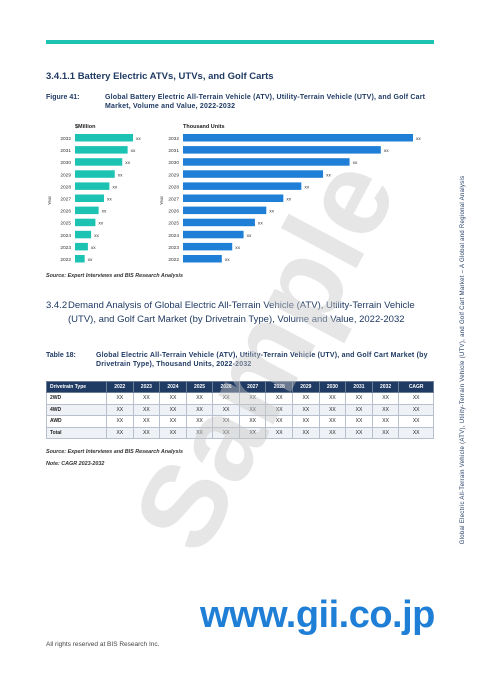 This screenshot has width=480, height=679. Describe the element at coordinates (240, 42) in the screenshot. I see `top-accent-rule` at that location.